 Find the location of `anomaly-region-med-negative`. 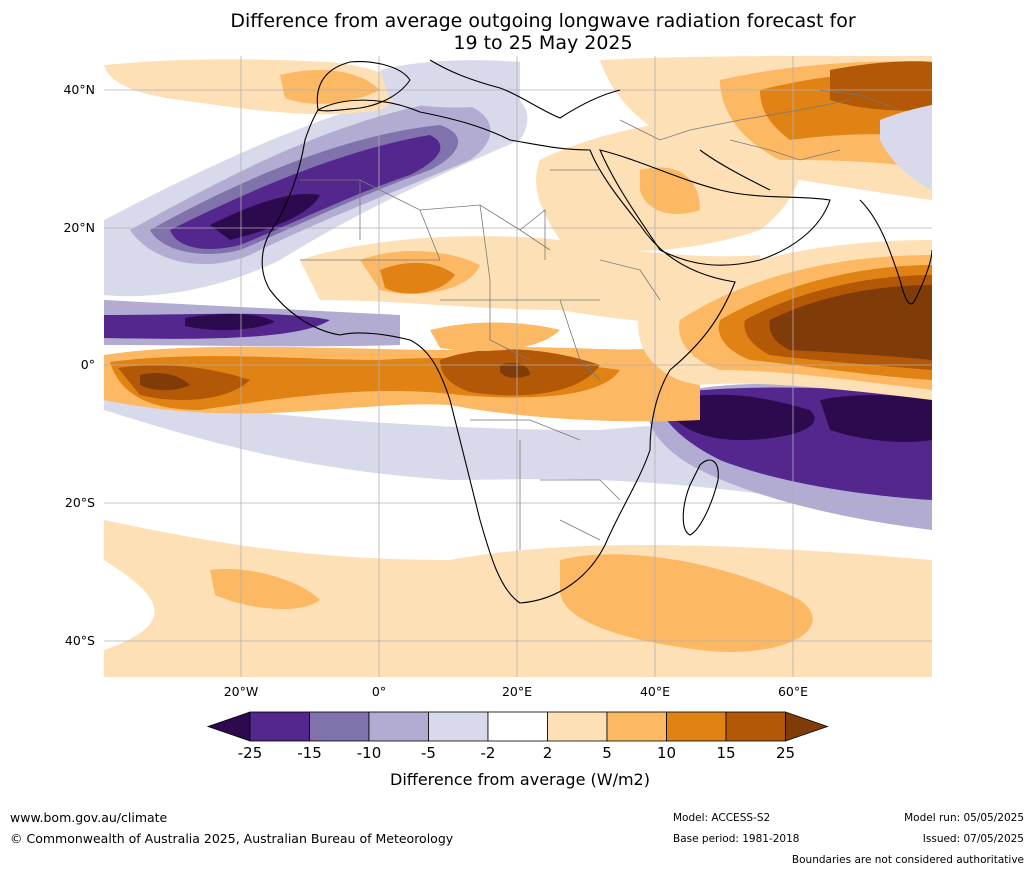

anomaly-region-med-negative is located at coordinates (450, 84).